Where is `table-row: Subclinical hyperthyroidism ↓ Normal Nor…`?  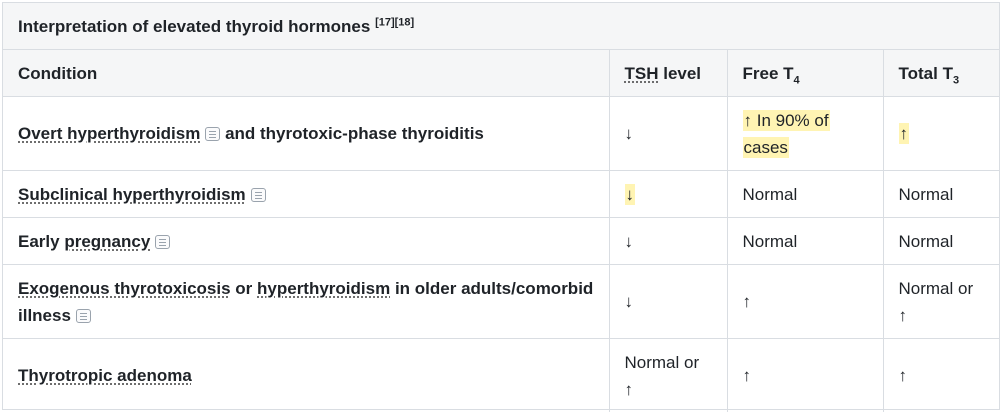
table-row: Subclinical hyperthyroidism ↓ Normal Nor… is located at coordinates (501, 194).